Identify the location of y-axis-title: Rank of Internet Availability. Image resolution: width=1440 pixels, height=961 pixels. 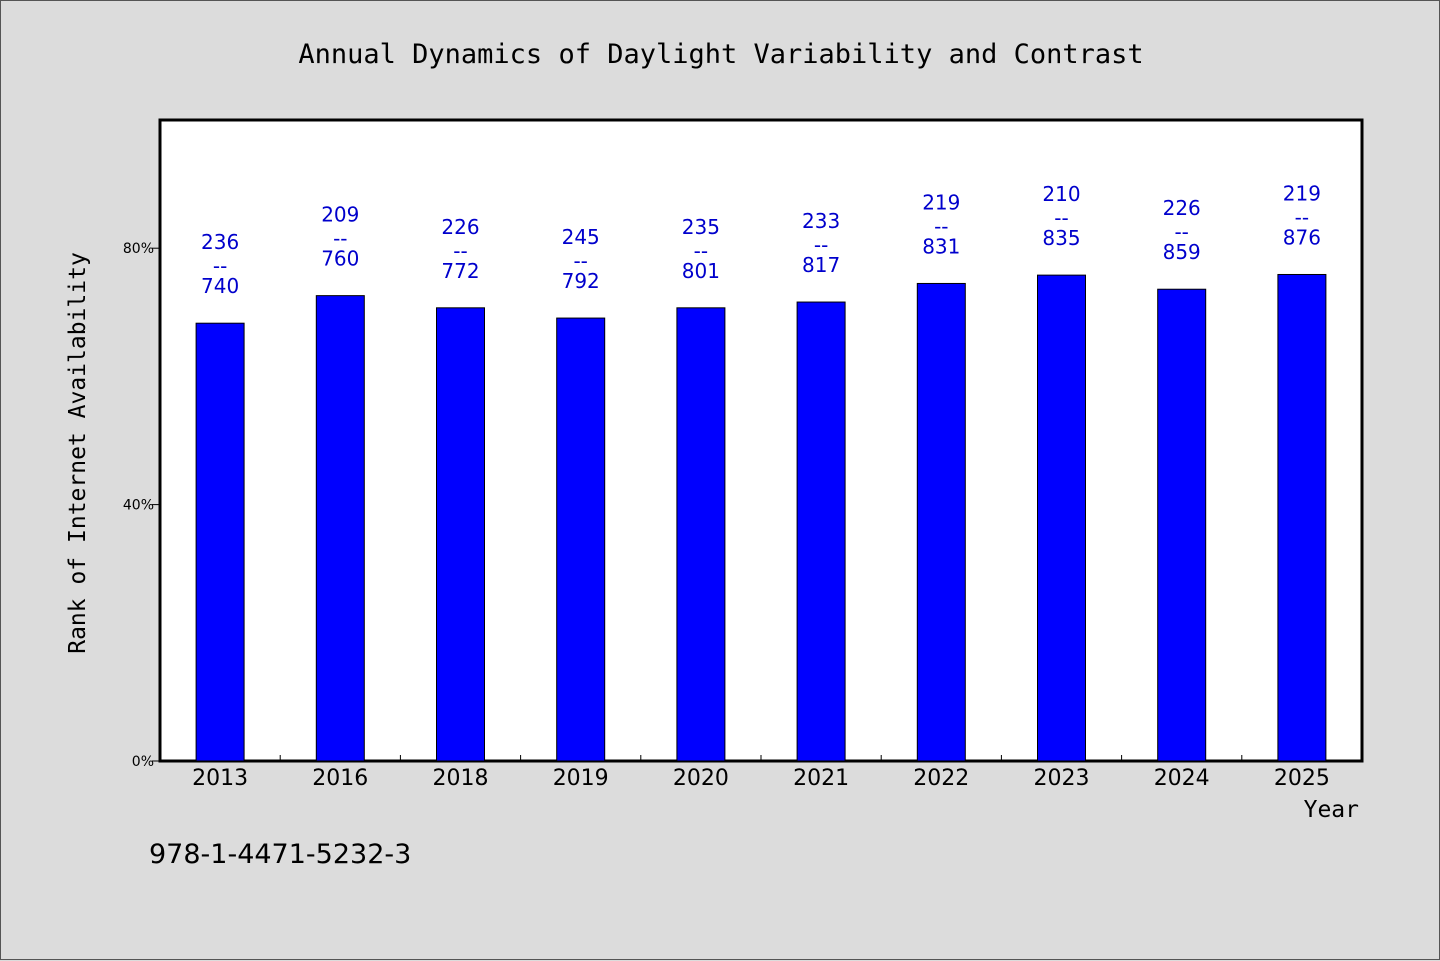
(78, 453).